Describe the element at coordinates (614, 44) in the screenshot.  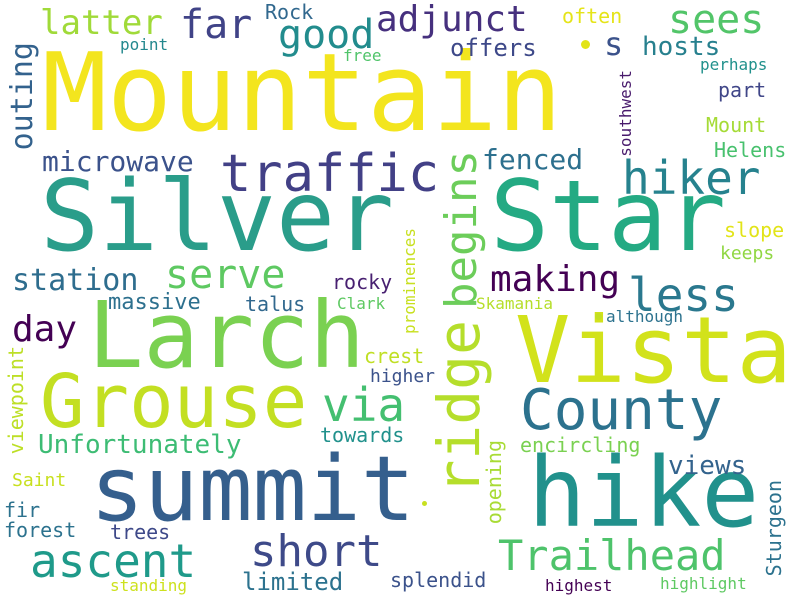
I see `word-s: s` at that location.